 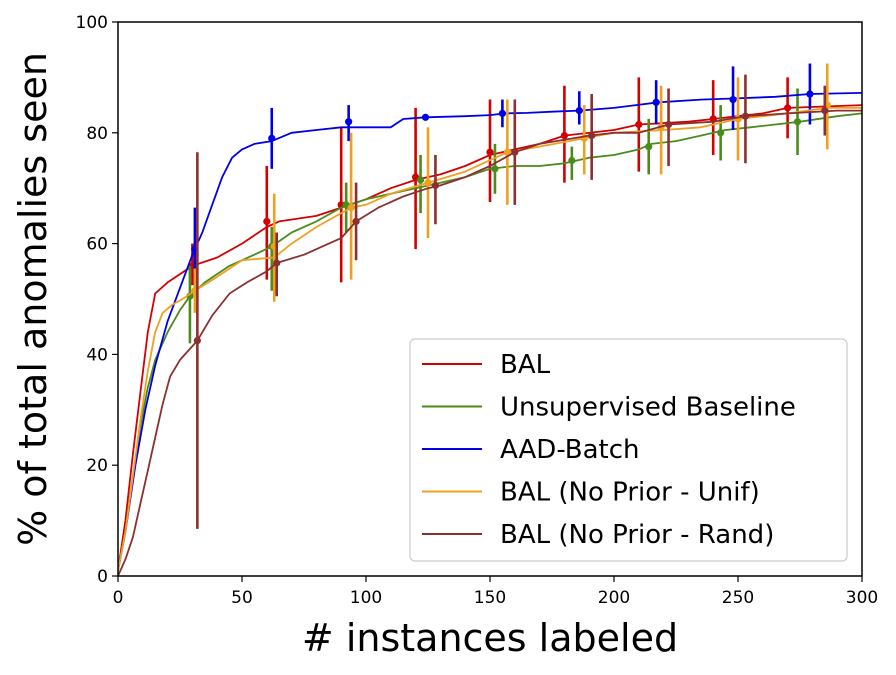 I want to click on legend-label-bal-no-prior-unif: BAL (No Prior - Unif), so click(x=630, y=493).